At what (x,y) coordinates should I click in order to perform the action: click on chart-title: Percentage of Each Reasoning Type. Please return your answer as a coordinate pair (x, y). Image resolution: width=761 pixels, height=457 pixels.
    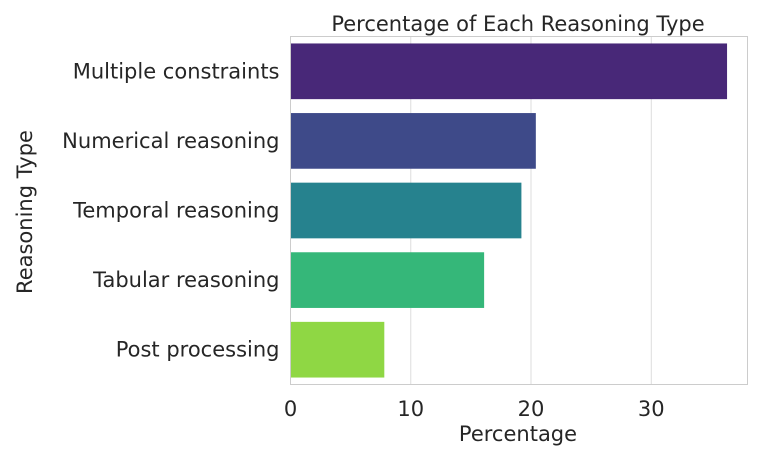
    Looking at the image, I should click on (517, 24).